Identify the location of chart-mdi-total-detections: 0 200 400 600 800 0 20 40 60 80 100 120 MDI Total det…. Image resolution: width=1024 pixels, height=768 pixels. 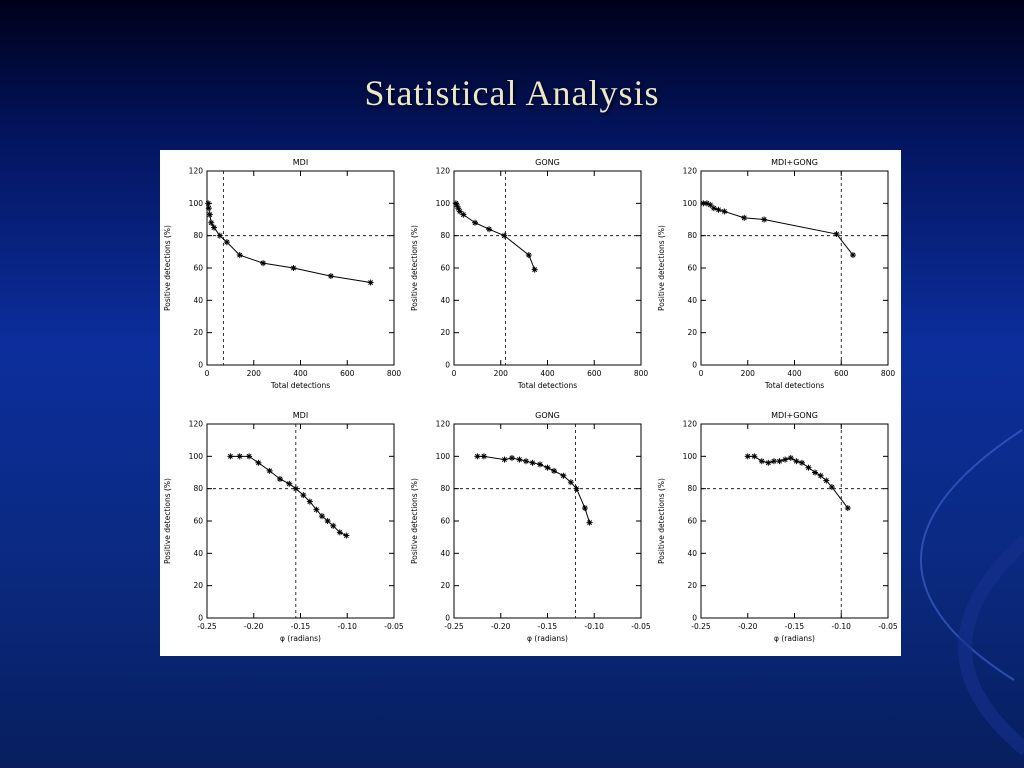
(283, 277).